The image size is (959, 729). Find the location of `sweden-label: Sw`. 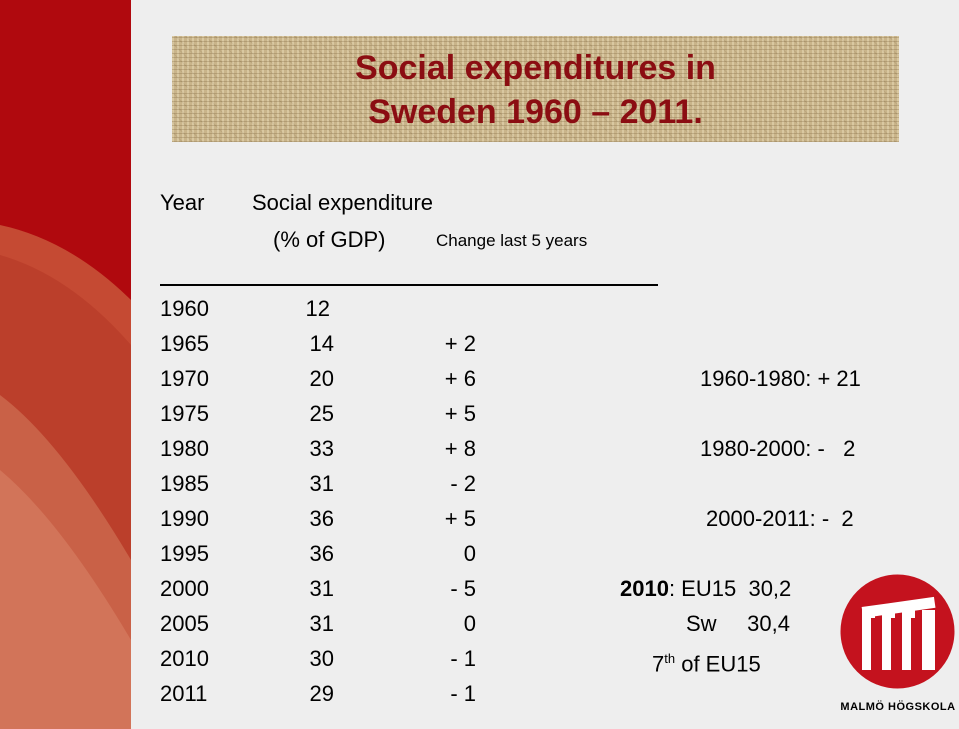

sweden-label: Sw is located at coordinates (701, 623).